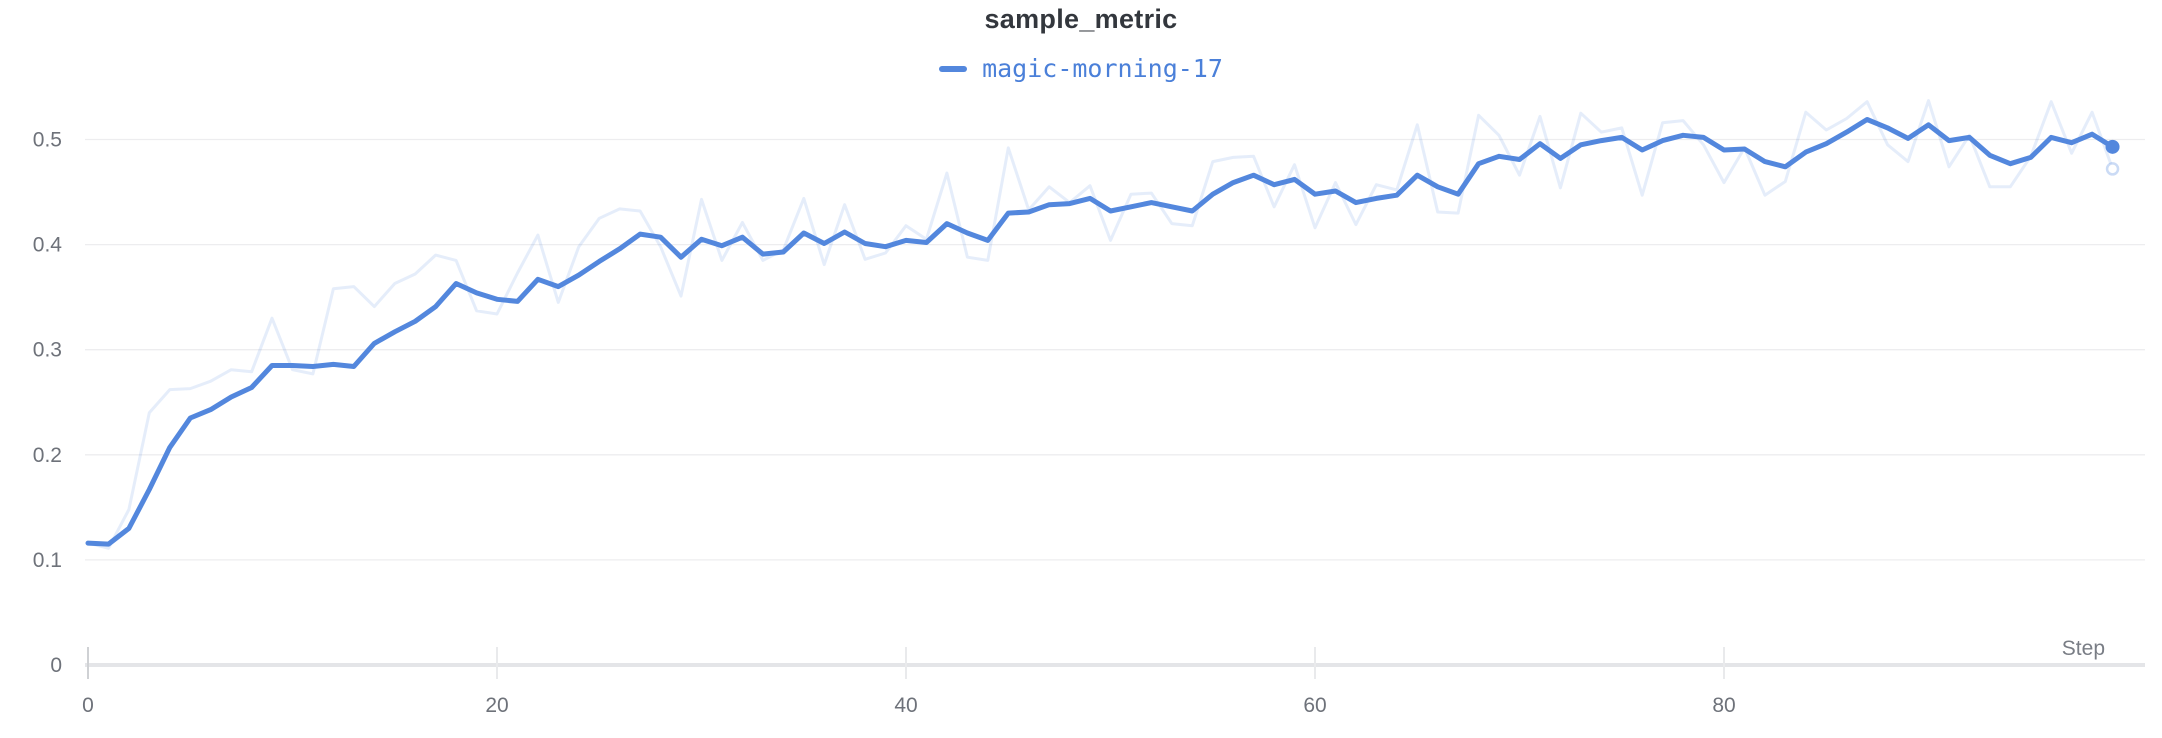  What do you see at coordinates (1314, 705) in the screenshot?
I see `x-tick-label: 60` at bounding box center [1314, 705].